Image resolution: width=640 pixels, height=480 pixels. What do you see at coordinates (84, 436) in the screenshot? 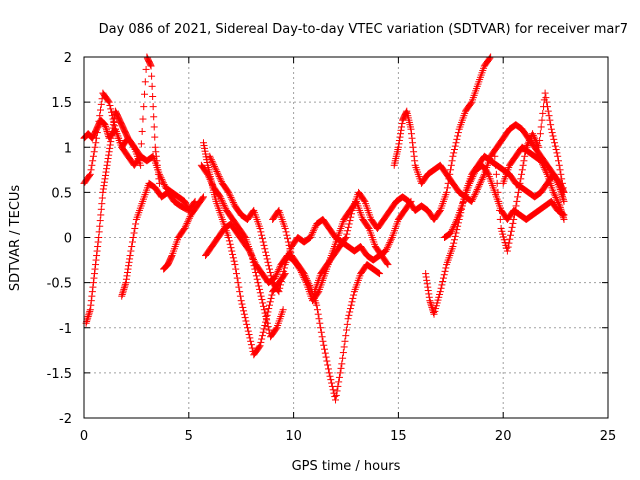
I see `x-tick-label: 0` at bounding box center [84, 436].